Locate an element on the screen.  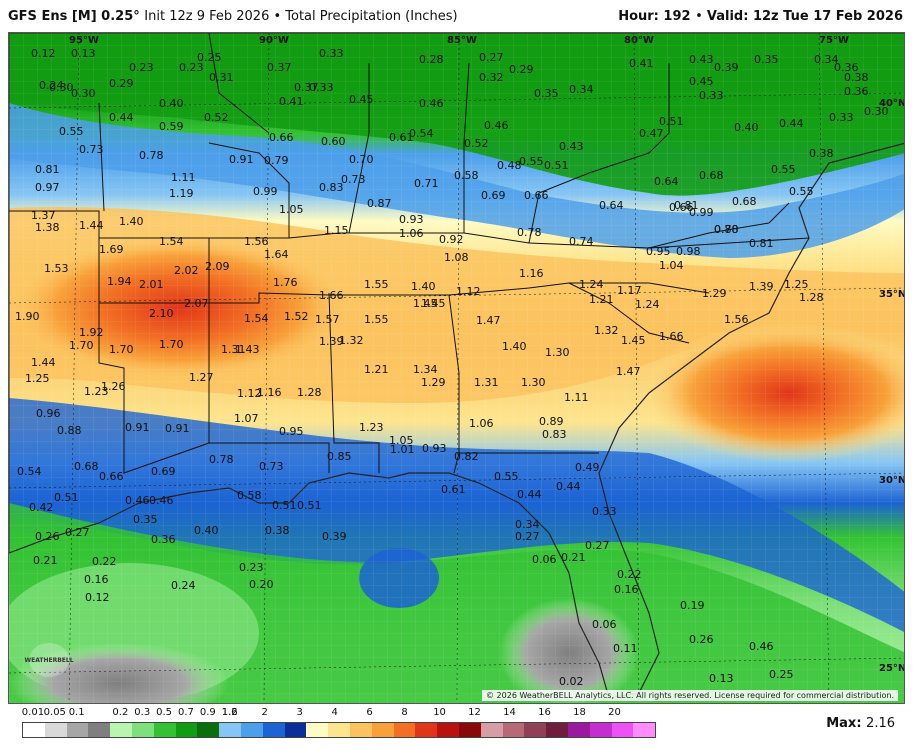
precip-value: 1.16 is located at coordinates (269, 392).